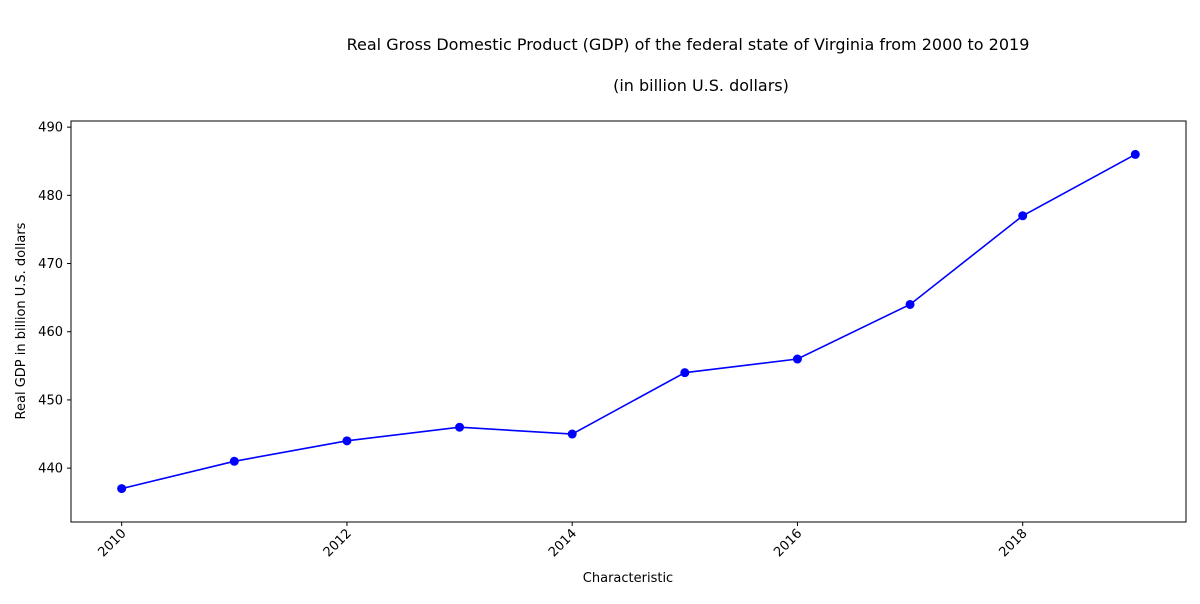  What do you see at coordinates (50, 469) in the screenshot?
I see `y-tick-label: 440` at bounding box center [50, 469].